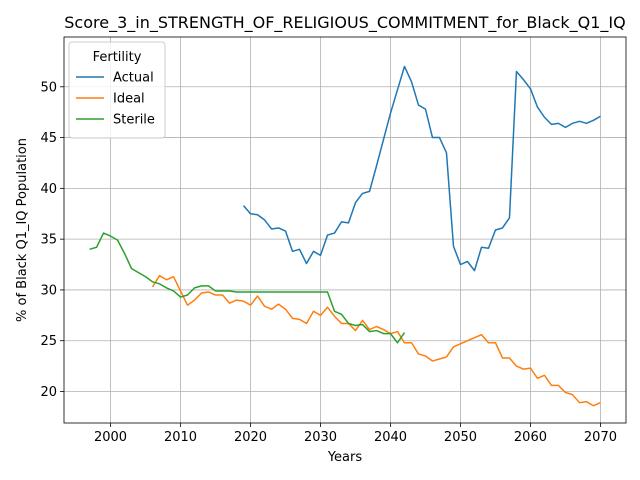  What do you see at coordinates (48, 189) in the screenshot?
I see `y-tick-label: 40` at bounding box center [48, 189].